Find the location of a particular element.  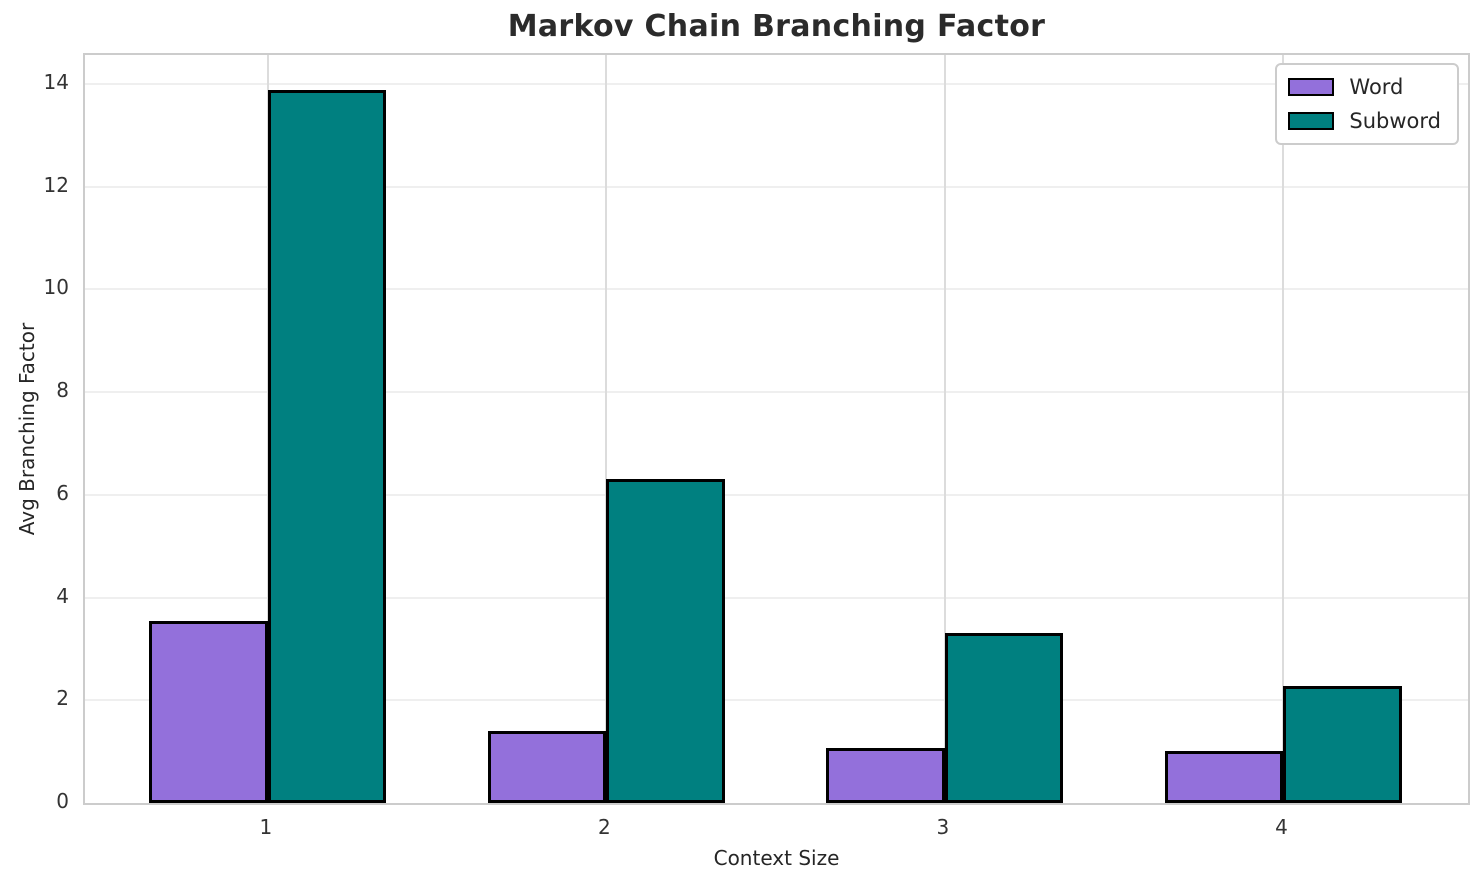

legend-label-subword: Subword is located at coordinates (1395, 121).